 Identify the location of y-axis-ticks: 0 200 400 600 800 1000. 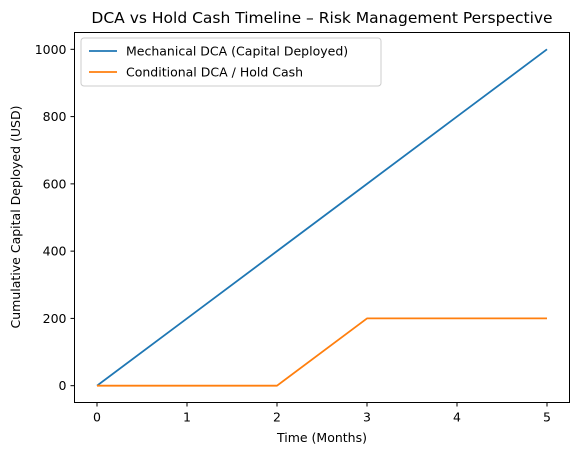
(55, 217).